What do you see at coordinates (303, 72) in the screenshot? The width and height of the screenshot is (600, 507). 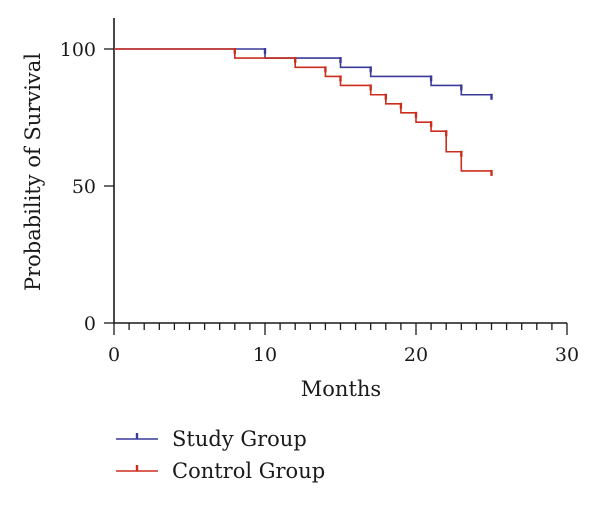 I see `curve-study-group` at bounding box center [303, 72].